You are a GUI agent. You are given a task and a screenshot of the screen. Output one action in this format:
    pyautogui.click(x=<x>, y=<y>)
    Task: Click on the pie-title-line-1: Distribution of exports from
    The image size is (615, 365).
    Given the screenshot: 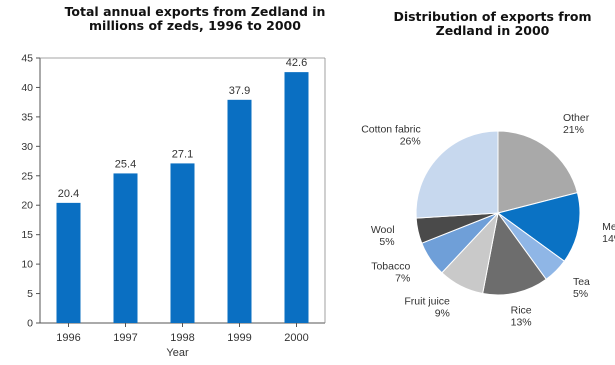 What is the action you would take?
    pyautogui.click(x=492, y=16)
    